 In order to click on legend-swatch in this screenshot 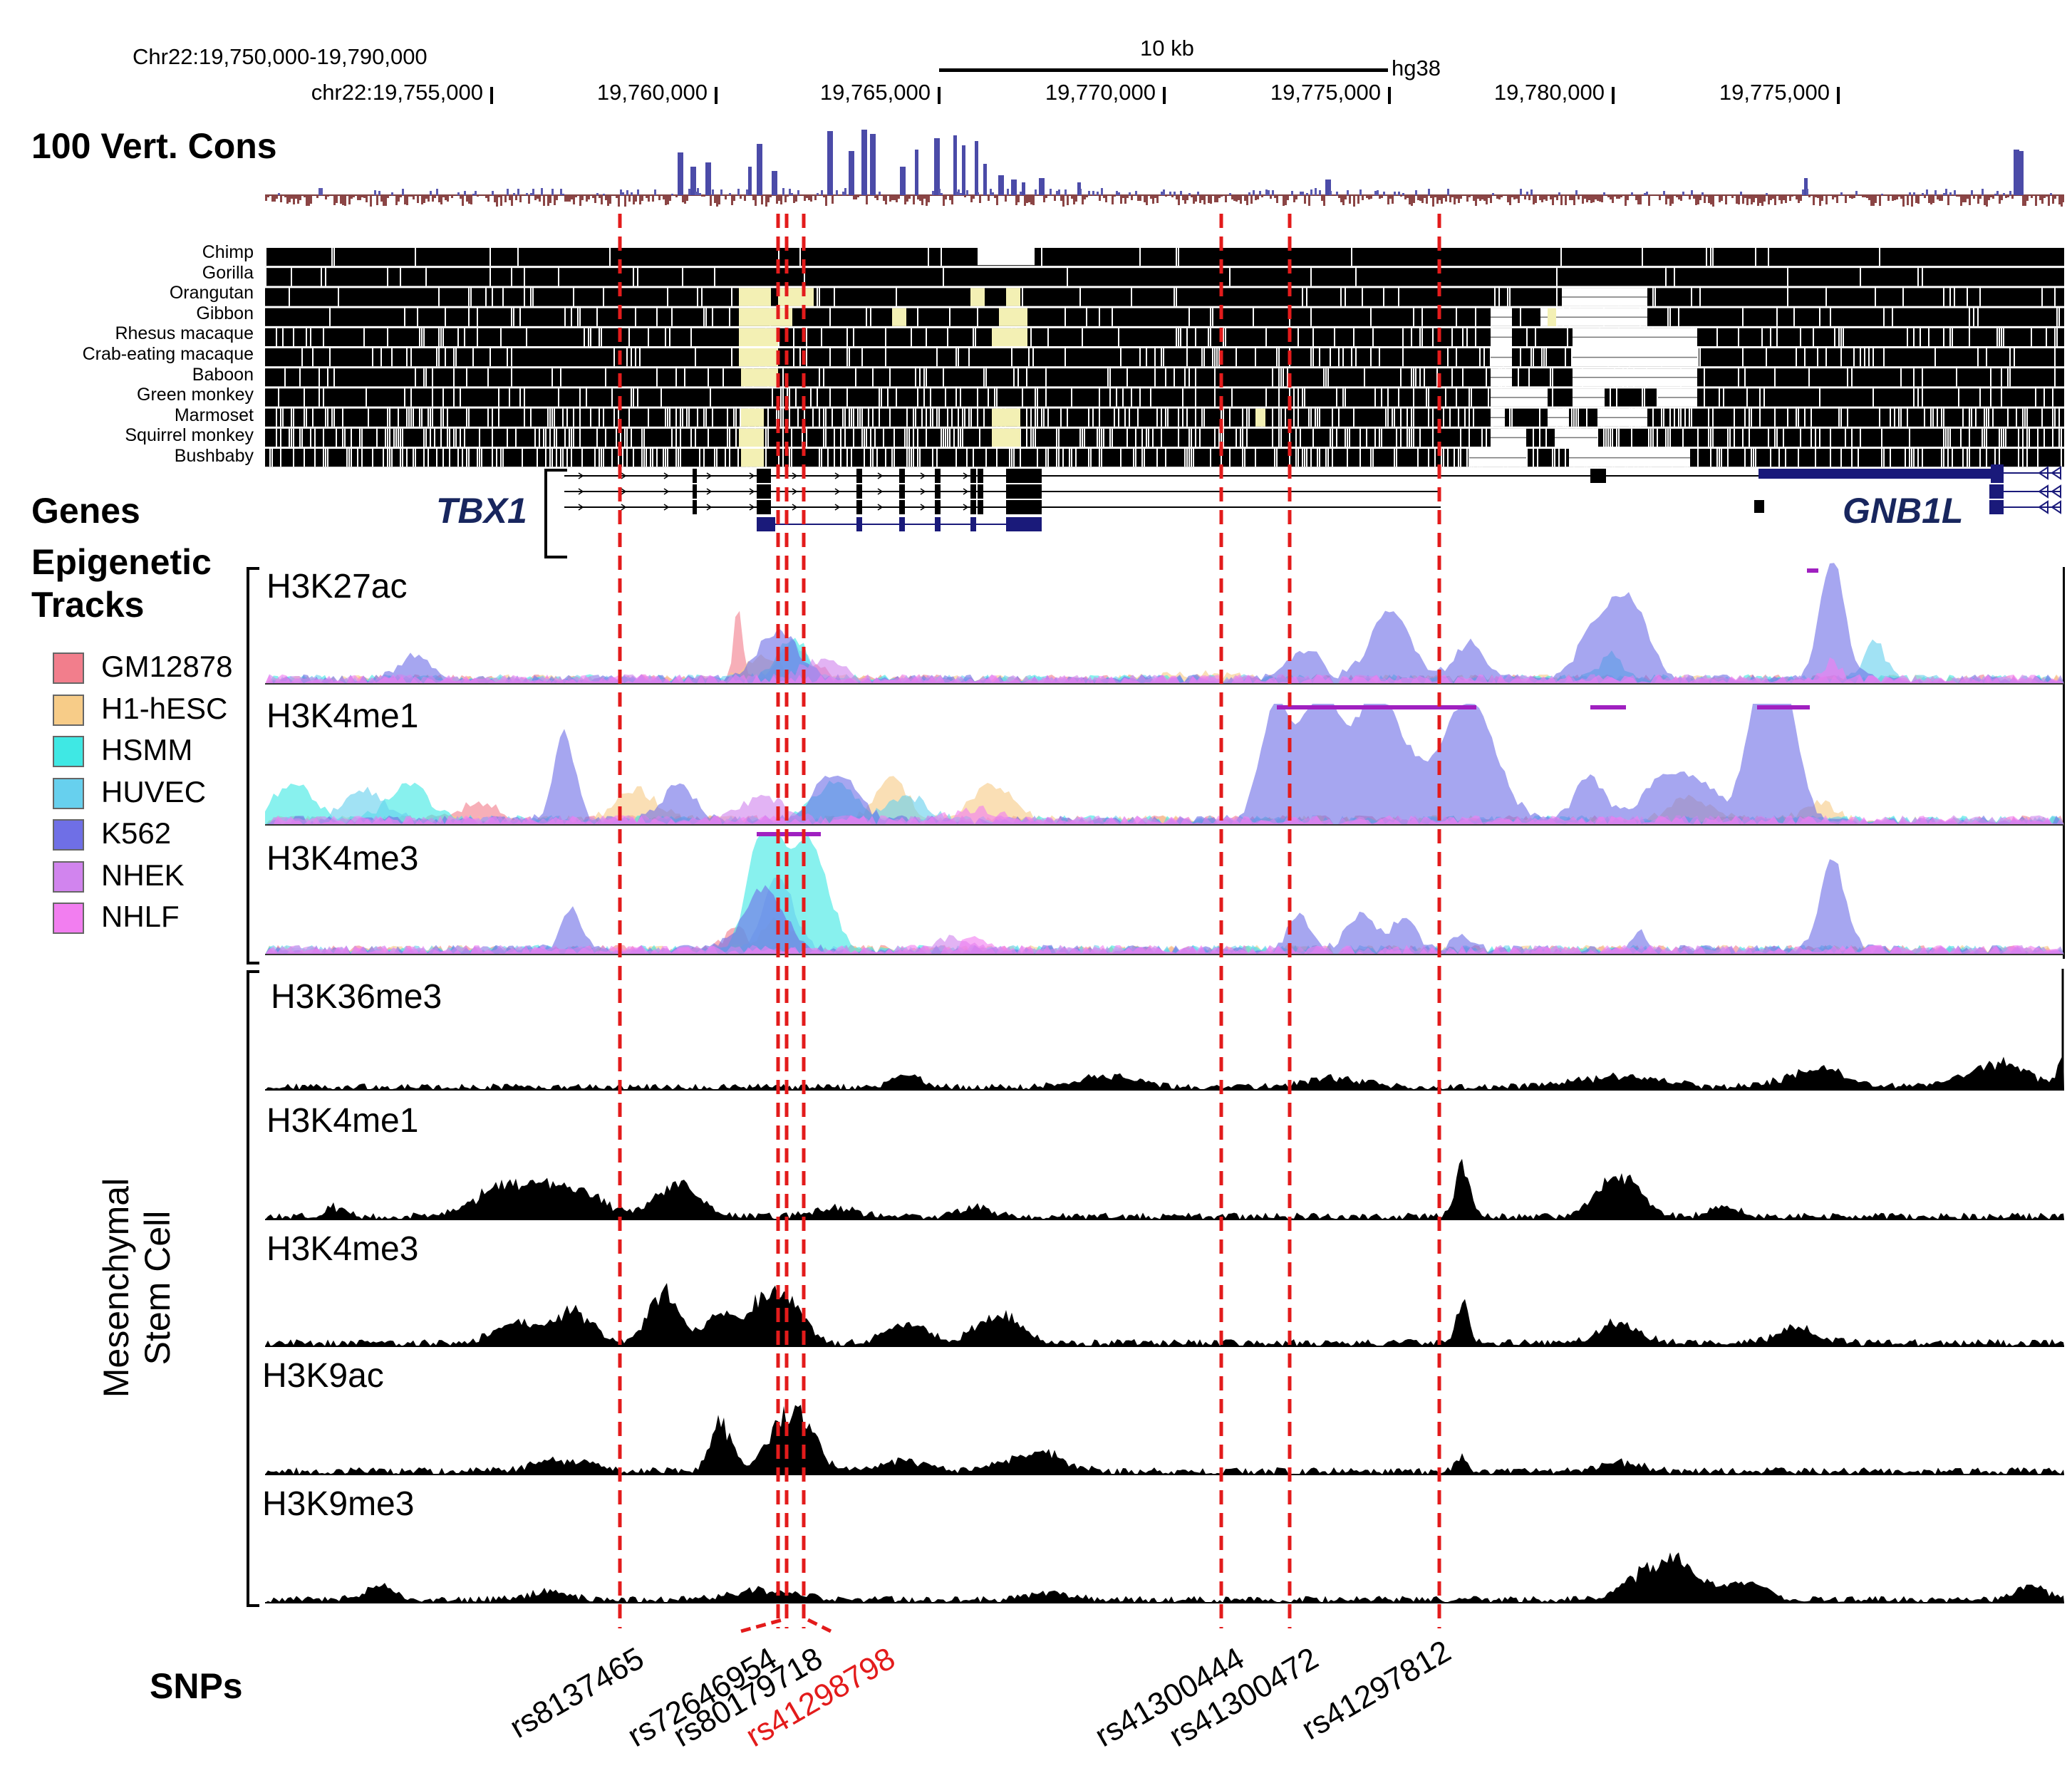, I will do `click(68, 668)`.